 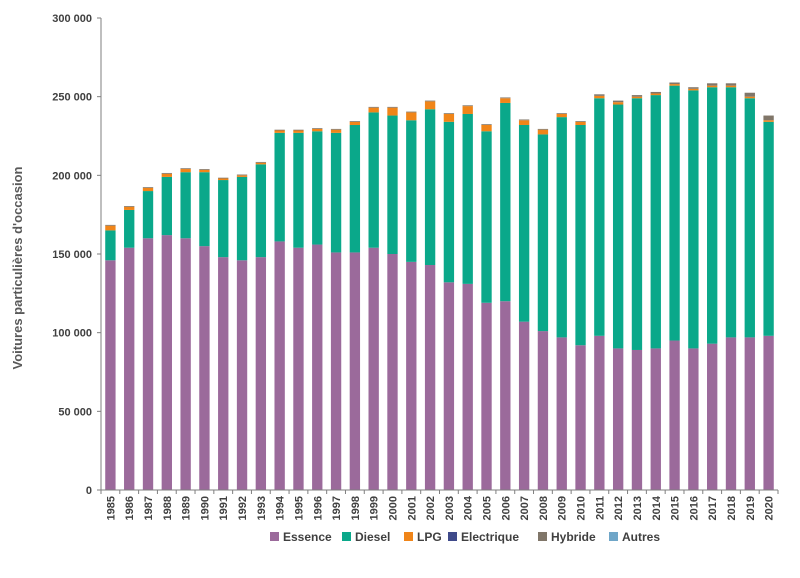 I want to click on bar-essence-1989, so click(x=185, y=364).